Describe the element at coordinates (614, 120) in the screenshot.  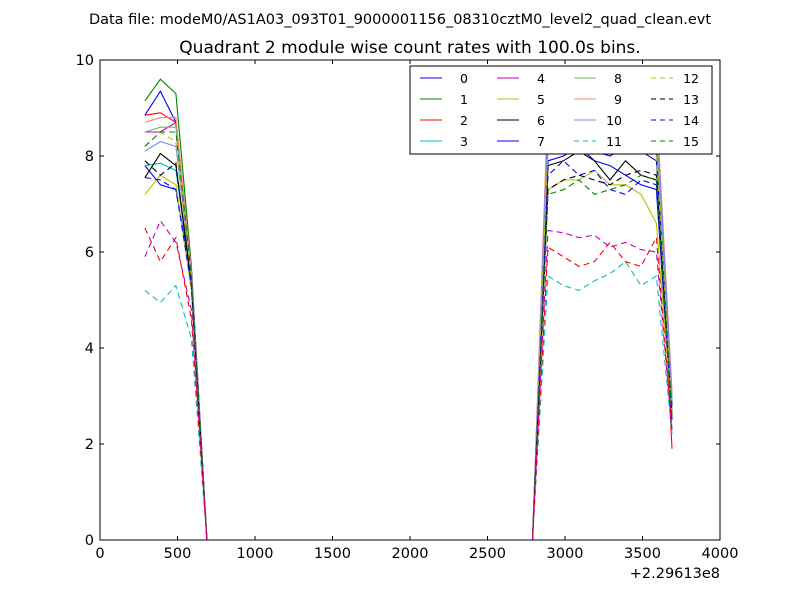
I see `legend-label-10: 10` at that location.